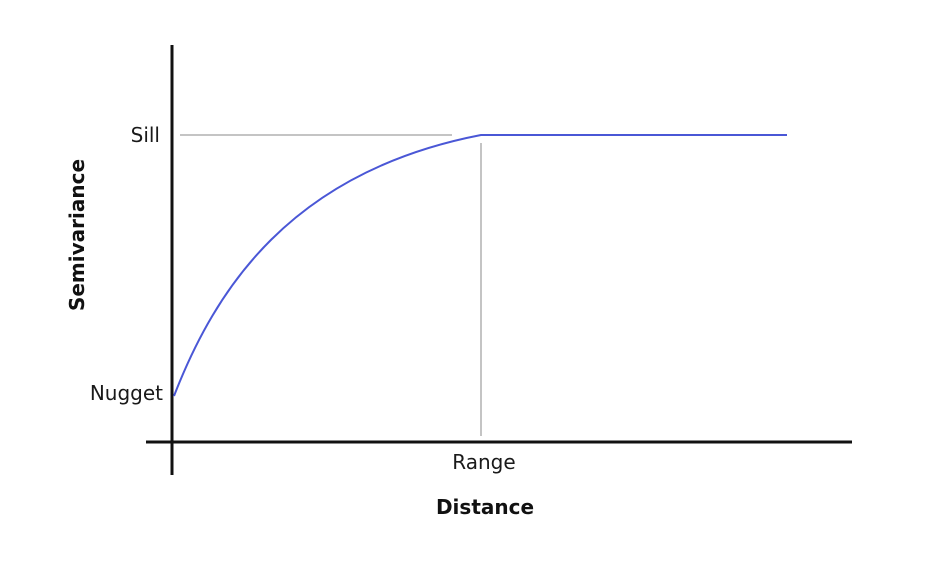  I want to click on y-axis-title: Semivariance, so click(77, 235).